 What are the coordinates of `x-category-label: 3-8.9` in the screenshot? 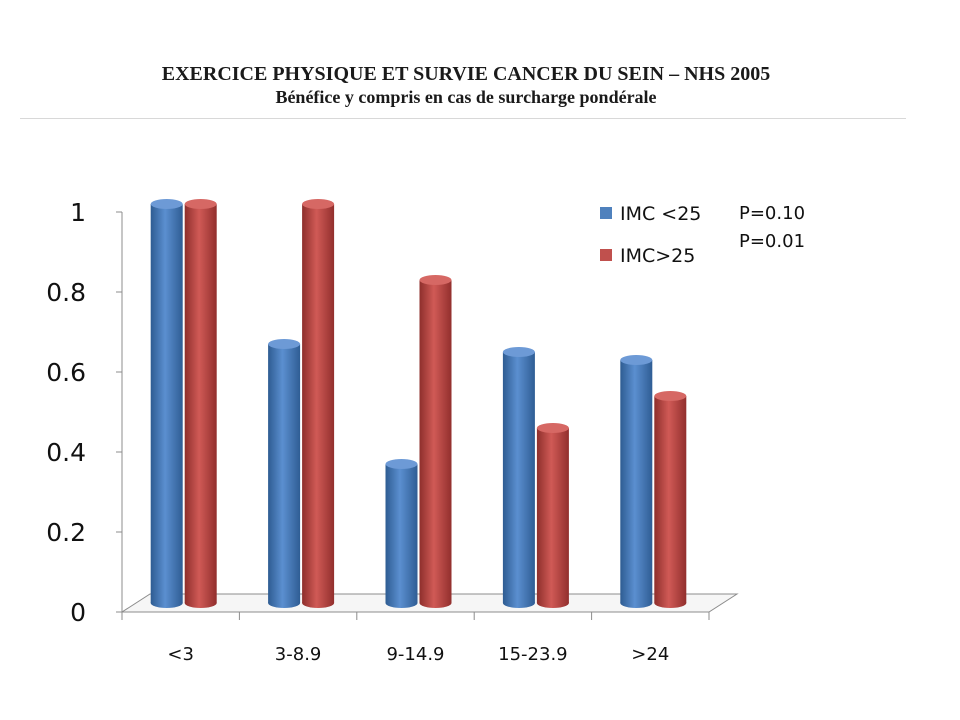 It's located at (298, 654).